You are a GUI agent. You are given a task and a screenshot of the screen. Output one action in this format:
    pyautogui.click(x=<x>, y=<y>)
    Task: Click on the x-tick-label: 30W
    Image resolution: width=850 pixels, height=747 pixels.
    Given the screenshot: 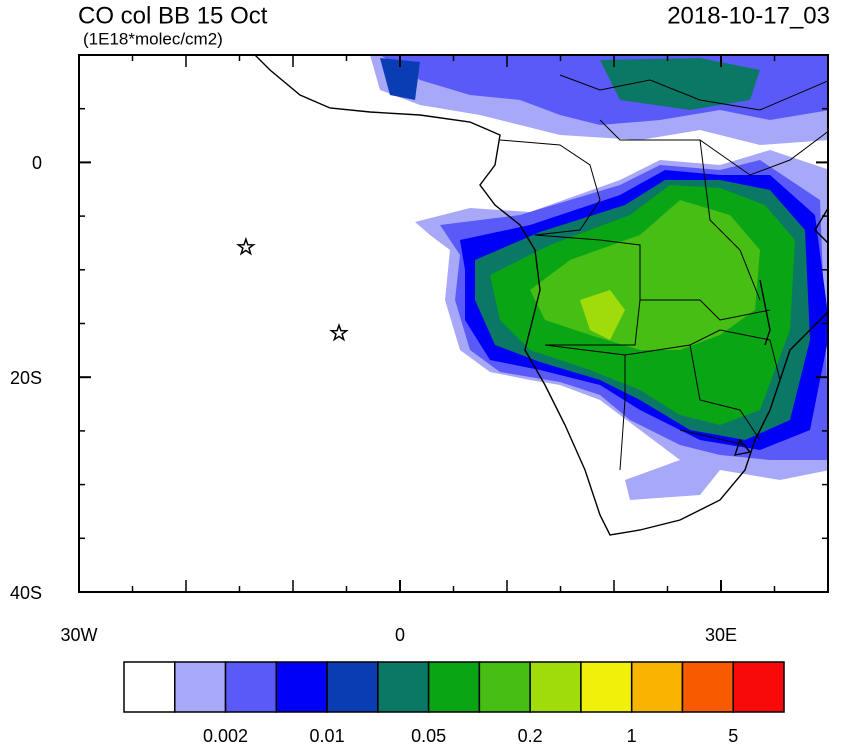 What is the action you would take?
    pyautogui.click(x=78, y=635)
    